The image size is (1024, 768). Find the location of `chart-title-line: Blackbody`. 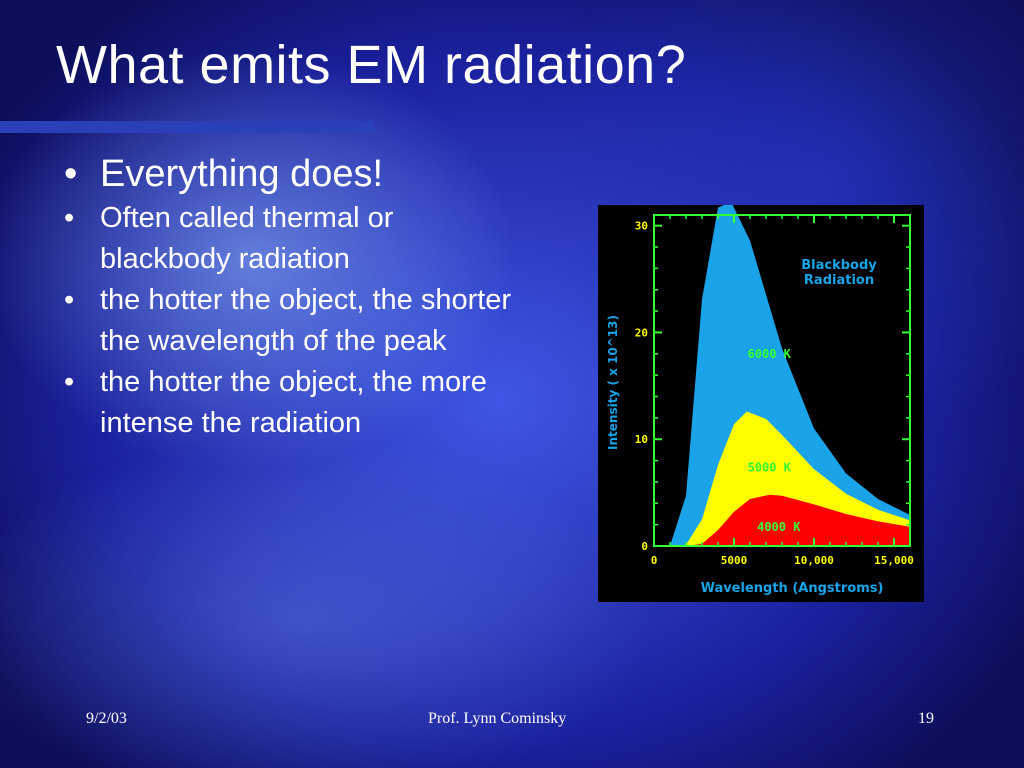

chart-title-line: Blackbody is located at coordinates (839, 265).